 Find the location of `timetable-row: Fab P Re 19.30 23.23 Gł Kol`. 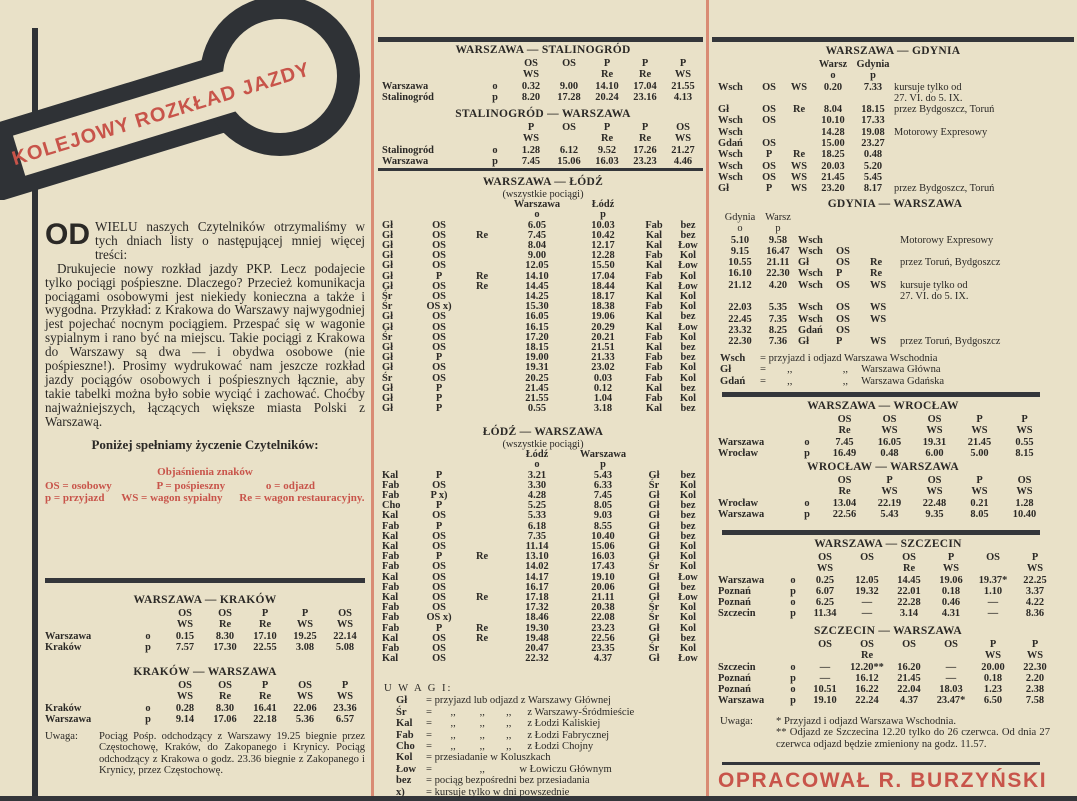

timetable-row: Fab P Re 19.30 23.23 Gł Kol is located at coordinates (543, 628).